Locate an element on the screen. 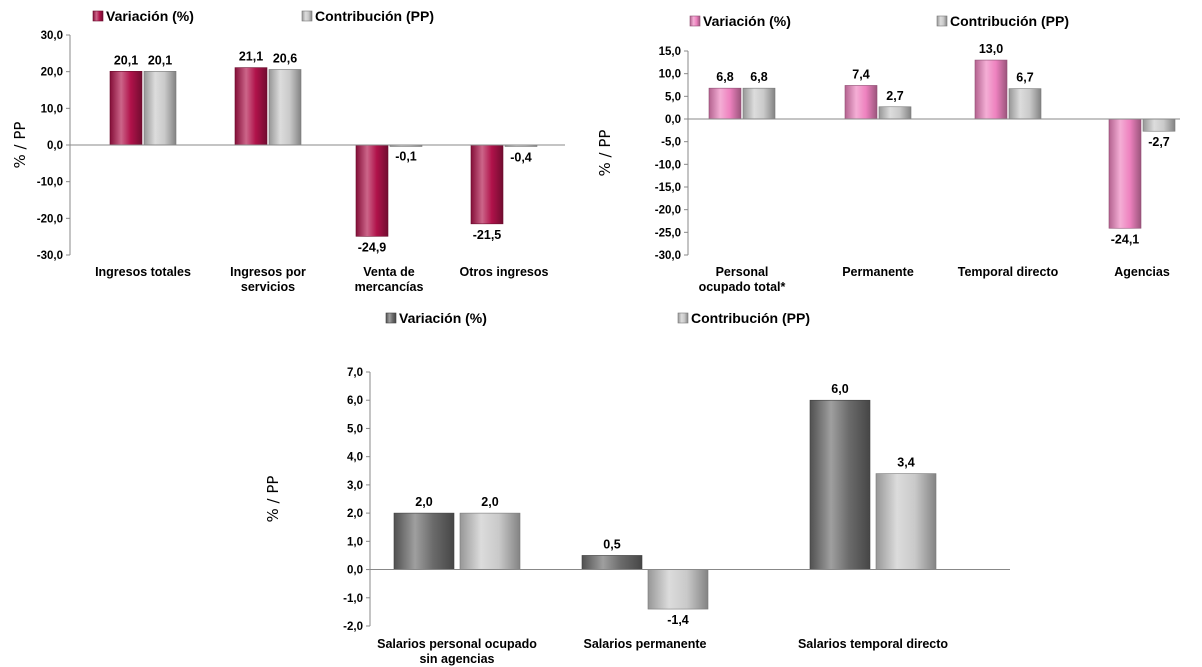  data-label: 20,6 is located at coordinates (285, 58).